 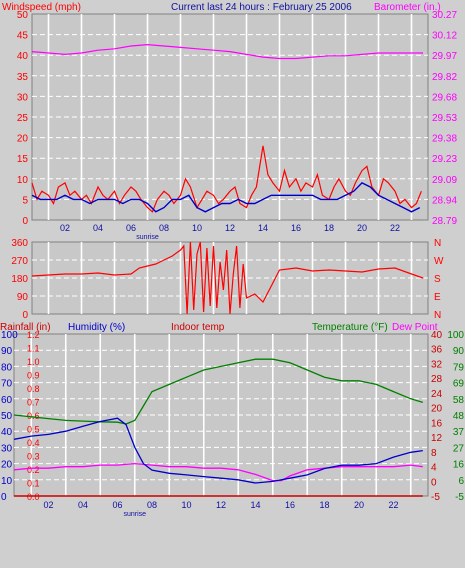 What do you see at coordinates (444, 56) in the screenshot?
I see `baro-tick-label: 29.97` at bounding box center [444, 56].